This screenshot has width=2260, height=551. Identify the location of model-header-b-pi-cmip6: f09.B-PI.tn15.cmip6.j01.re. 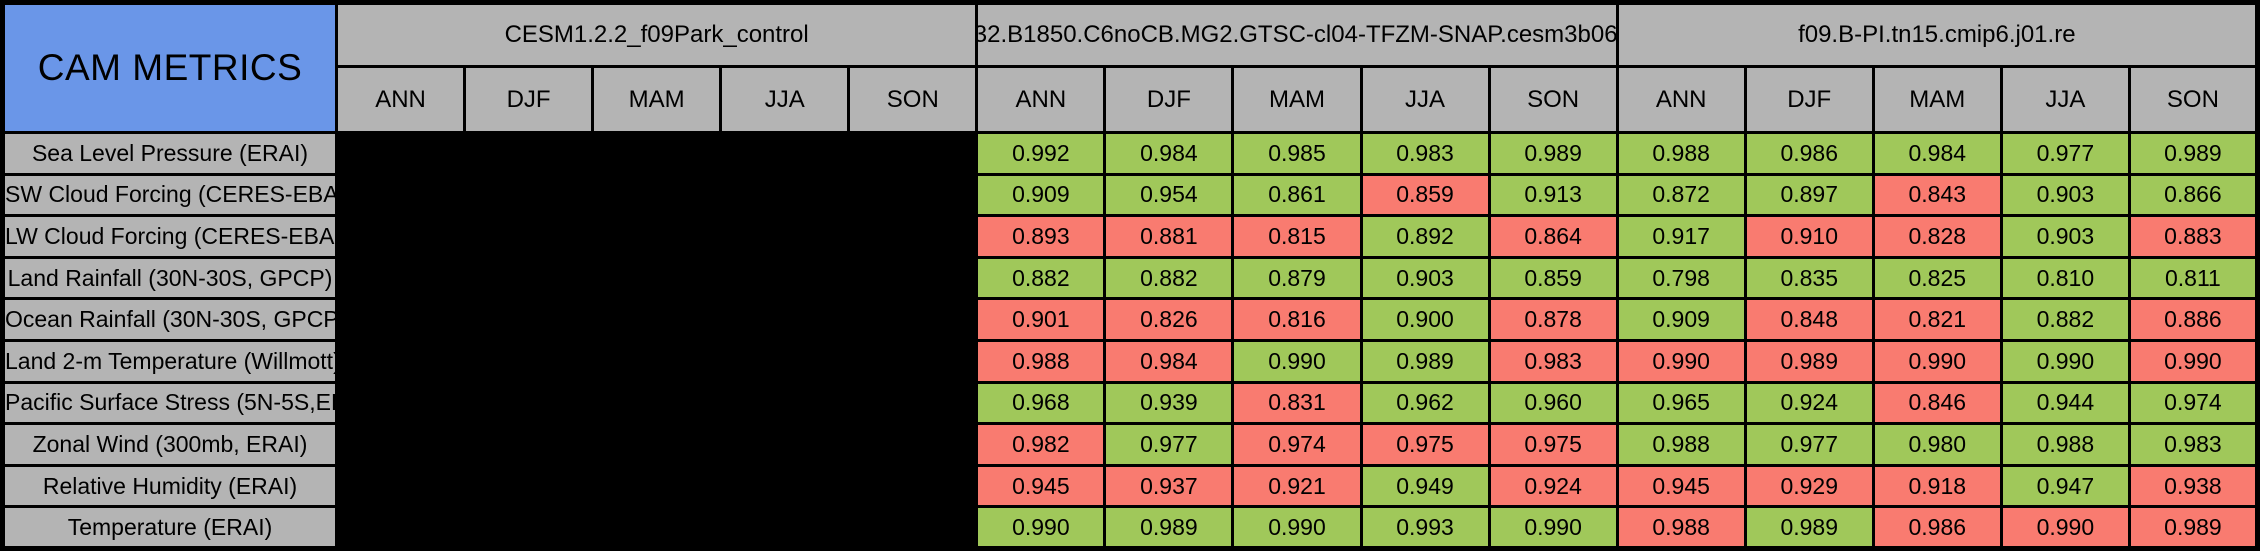
(1937, 34).